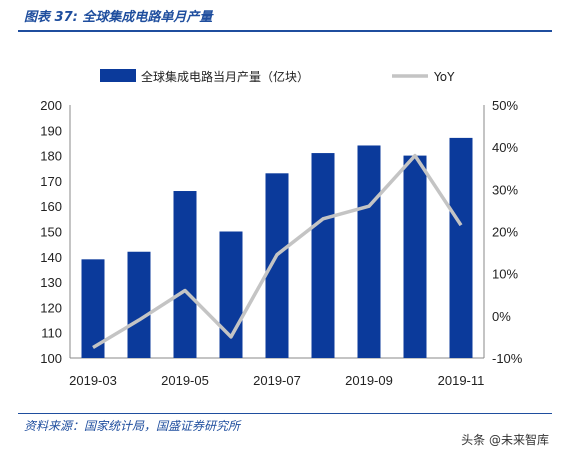  Describe the element at coordinates (505, 105) in the screenshot. I see `y-right-tick-label: 50%` at that location.